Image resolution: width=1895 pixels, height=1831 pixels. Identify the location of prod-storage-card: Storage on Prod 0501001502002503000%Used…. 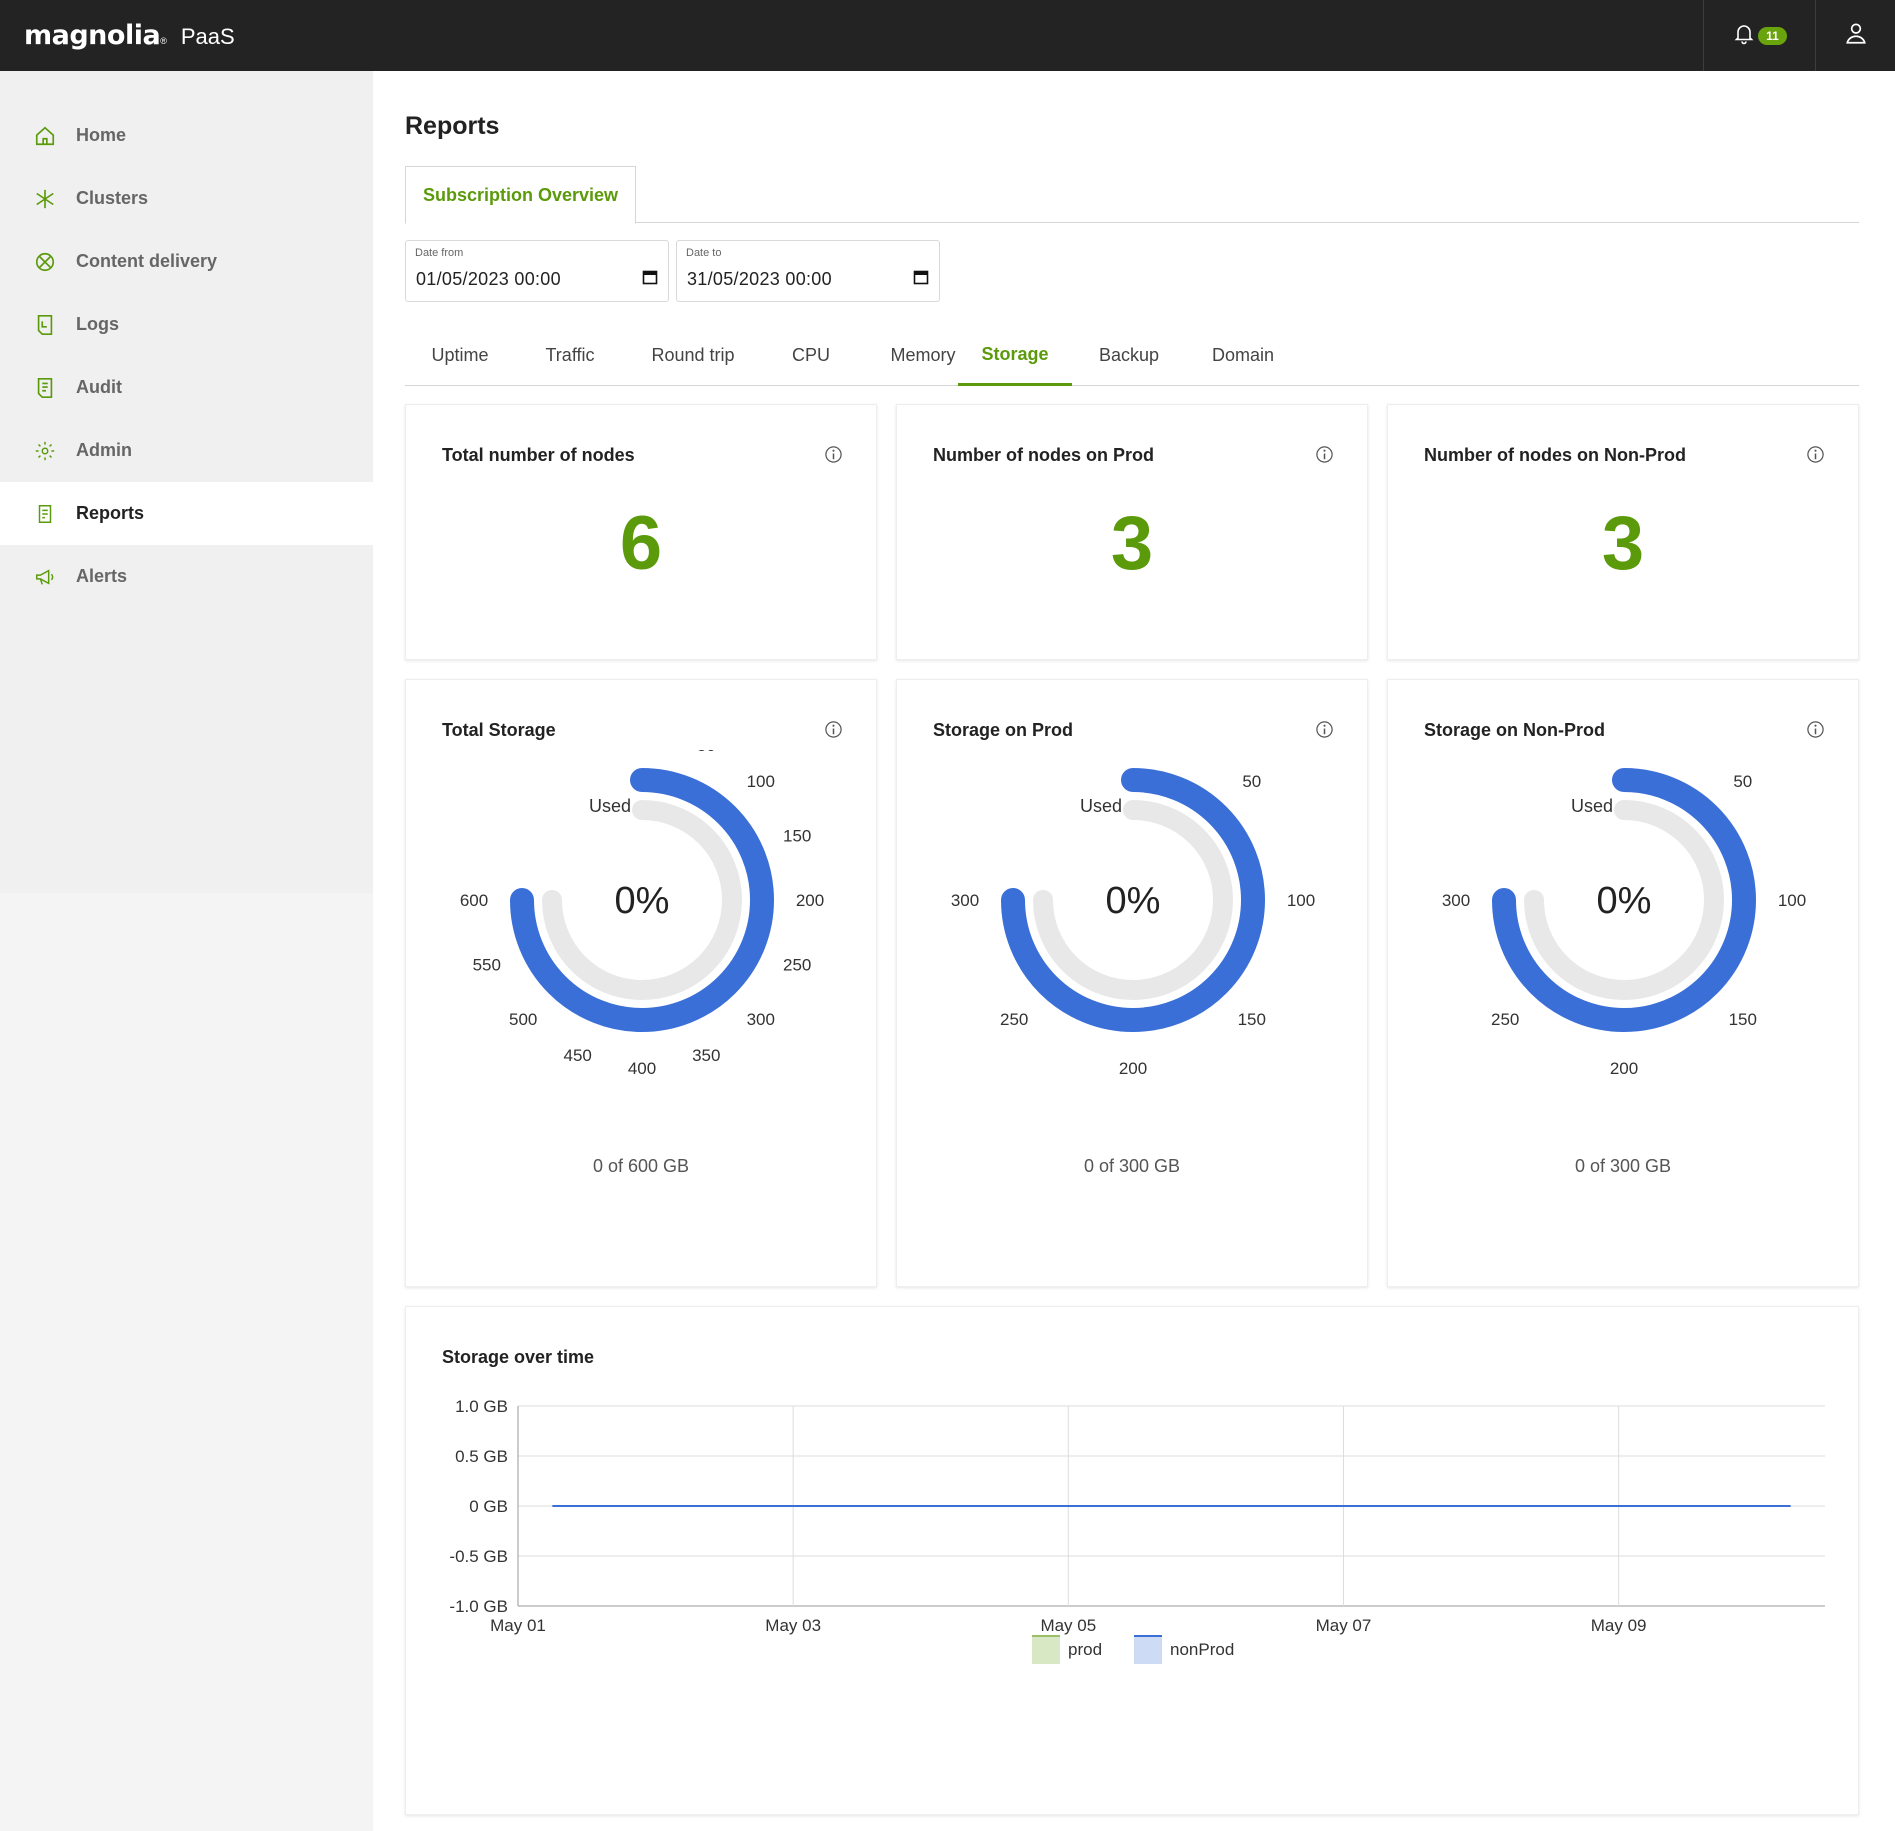
(1132, 983).